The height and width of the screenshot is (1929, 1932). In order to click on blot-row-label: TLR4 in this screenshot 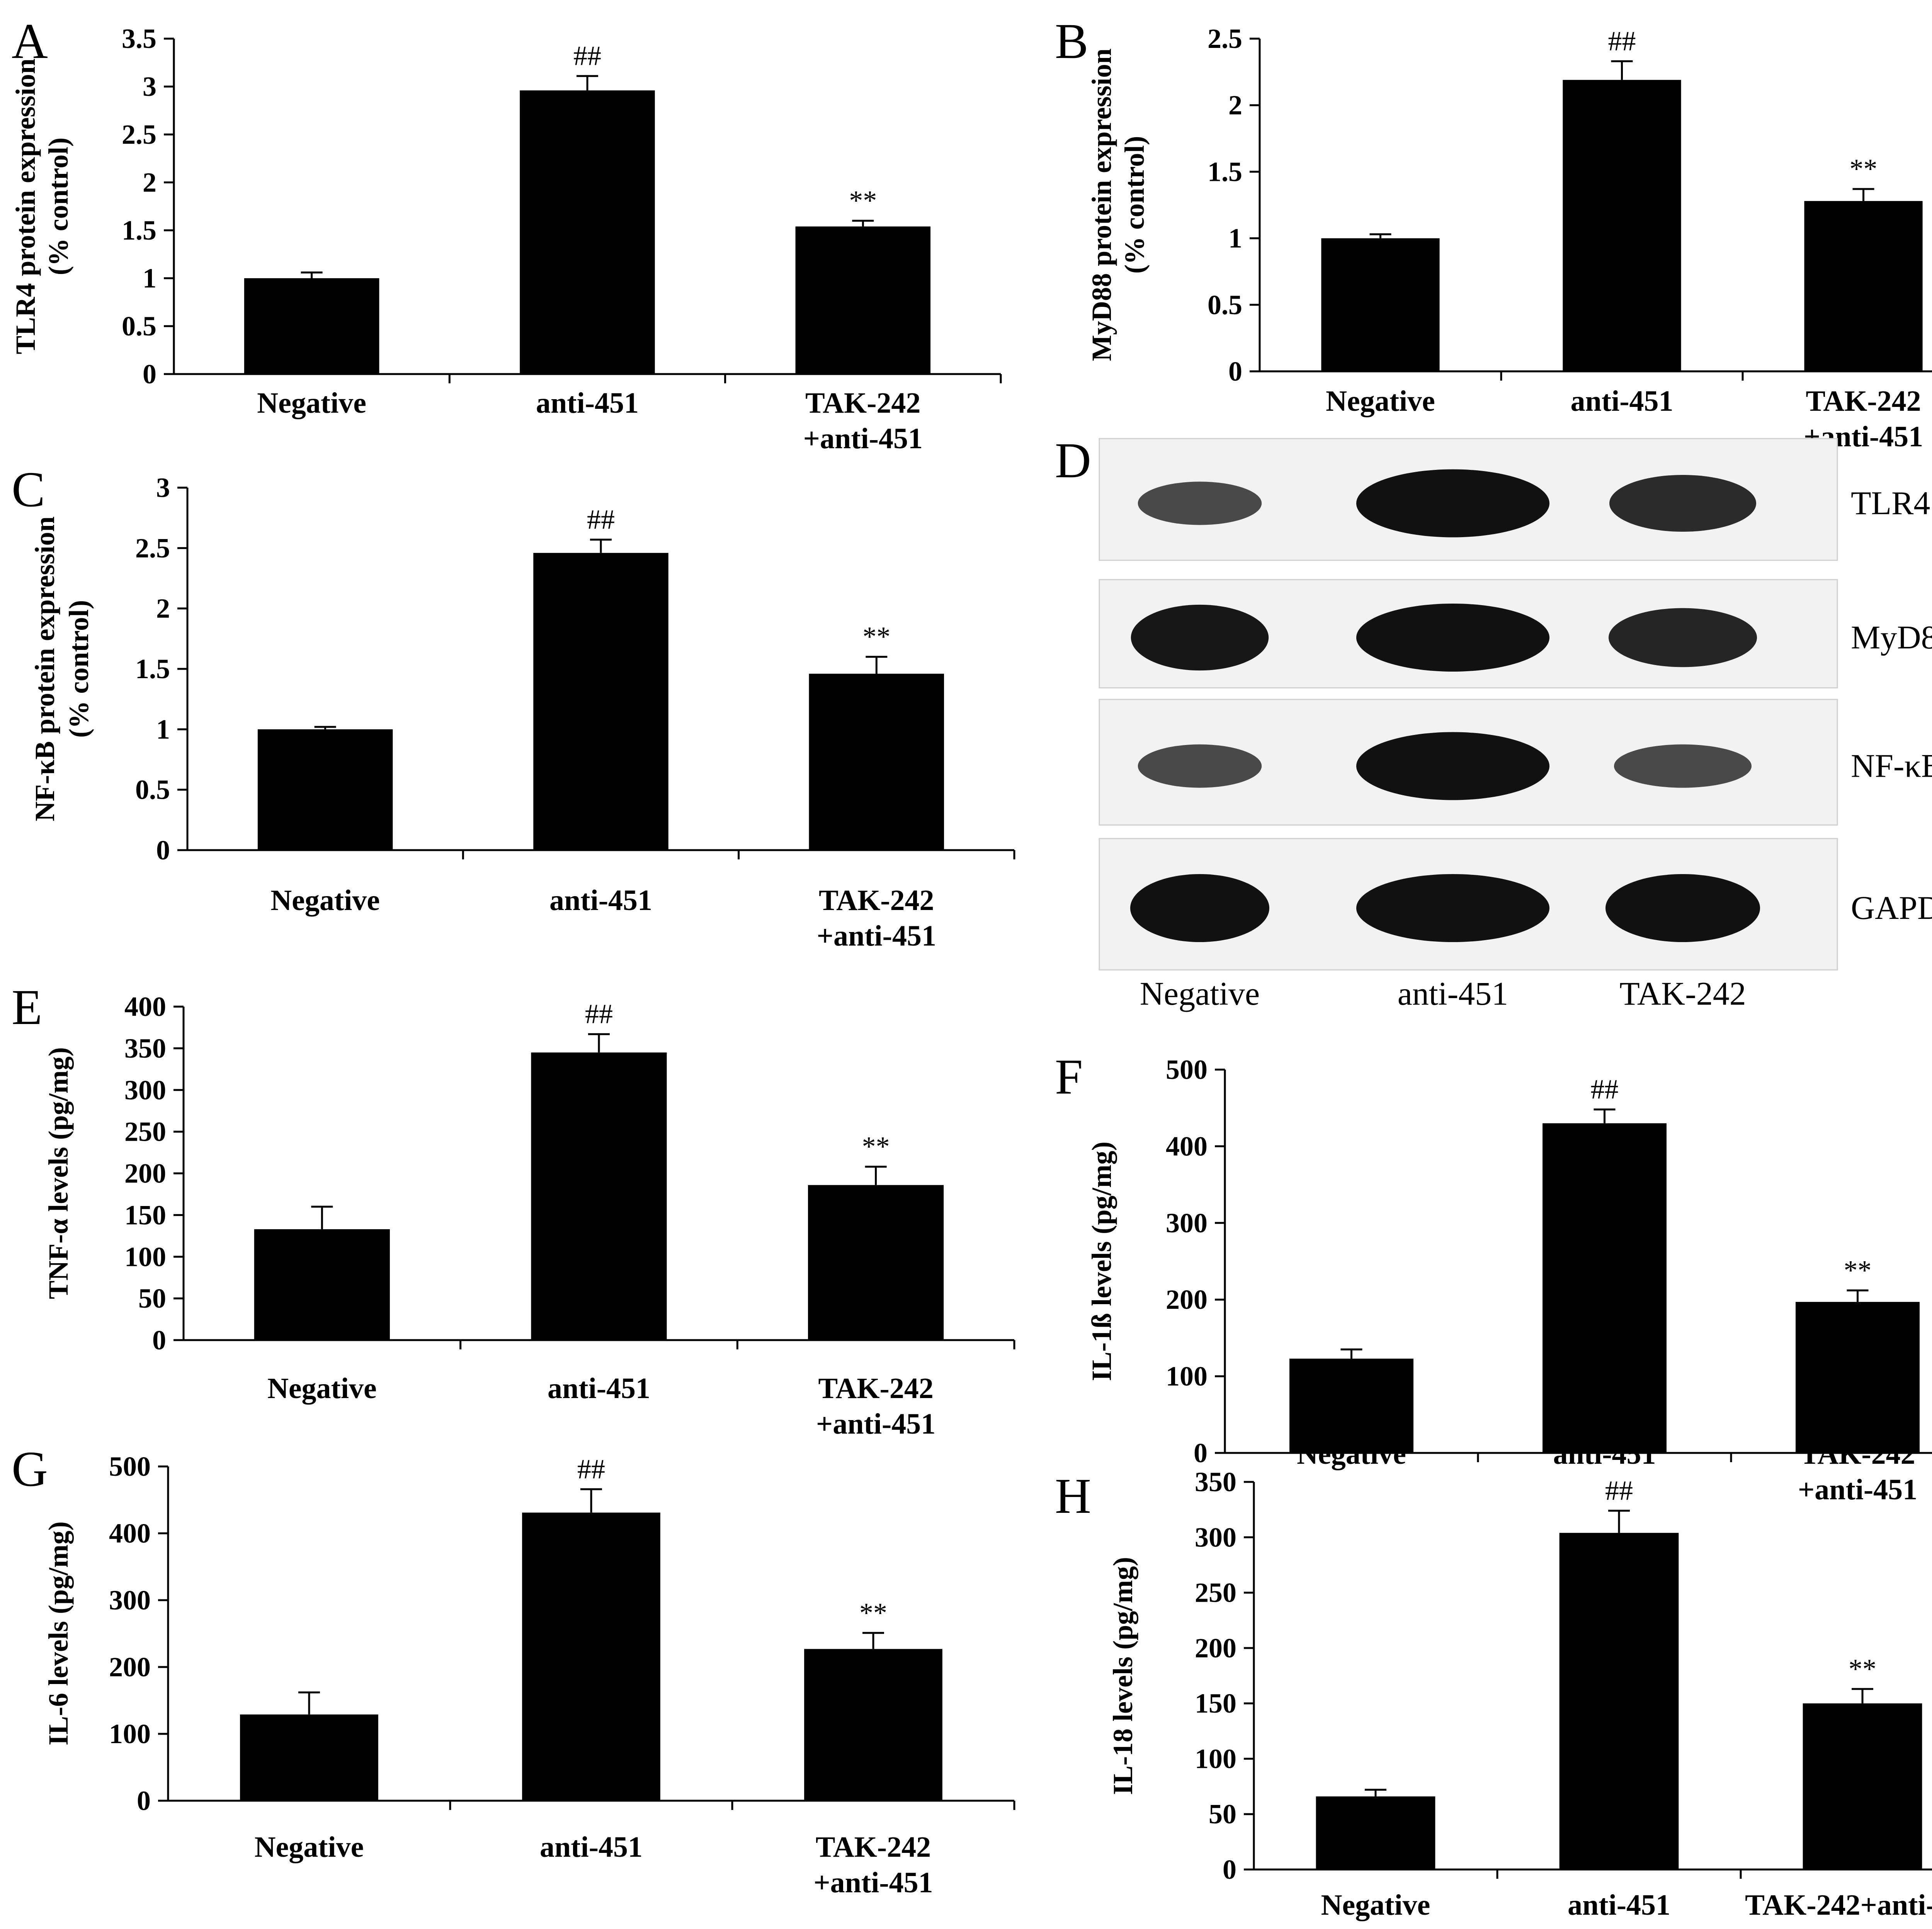, I will do `click(1891, 504)`.